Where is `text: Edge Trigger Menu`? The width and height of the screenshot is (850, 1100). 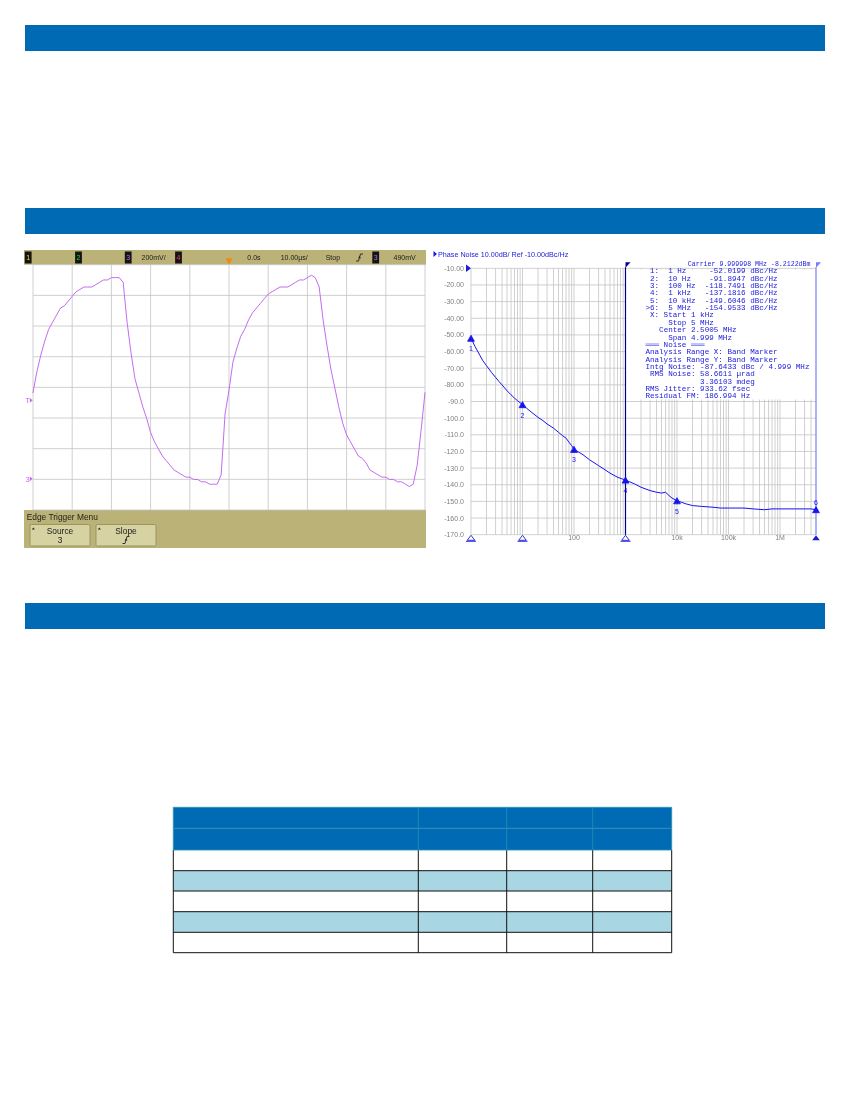 text: Edge Trigger Menu is located at coordinates (62, 516).